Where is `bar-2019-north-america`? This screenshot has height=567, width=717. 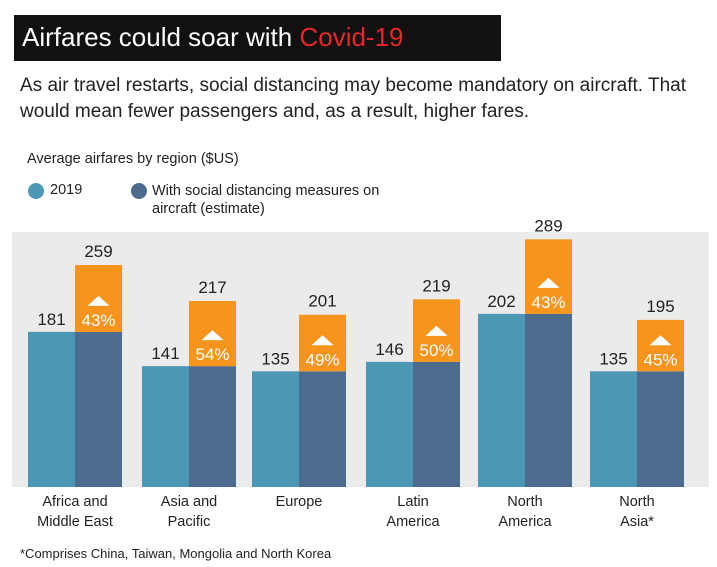
bar-2019-north-america is located at coordinates (501, 400).